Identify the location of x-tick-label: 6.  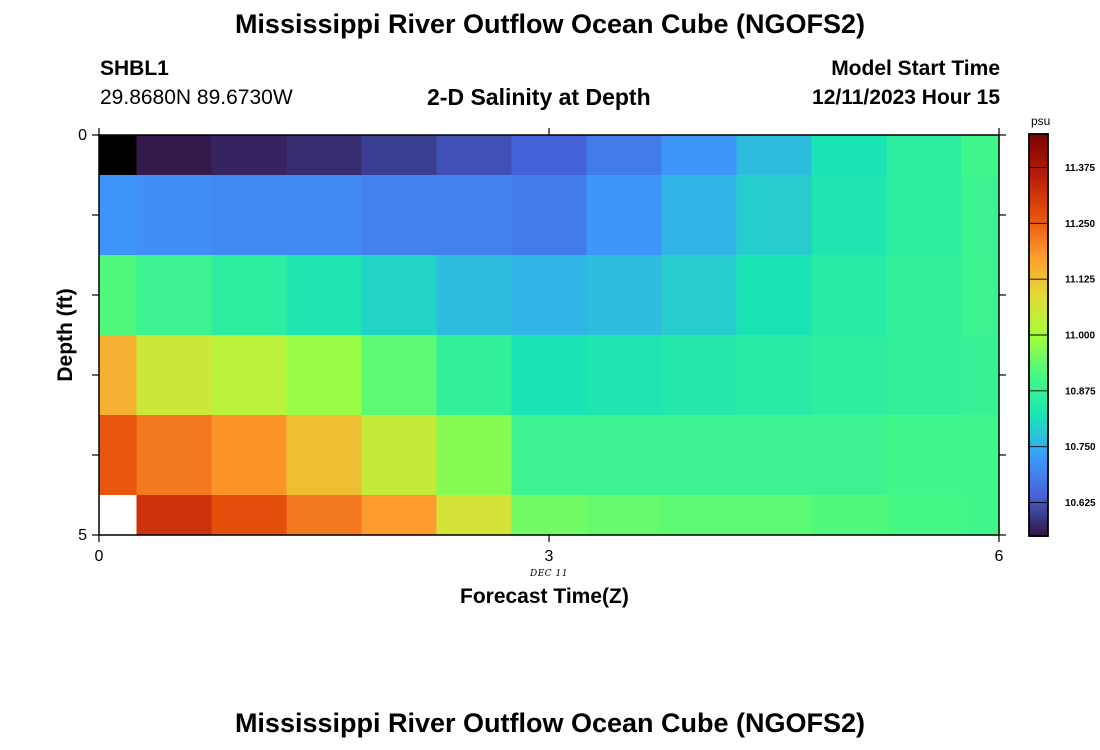
(999, 556).